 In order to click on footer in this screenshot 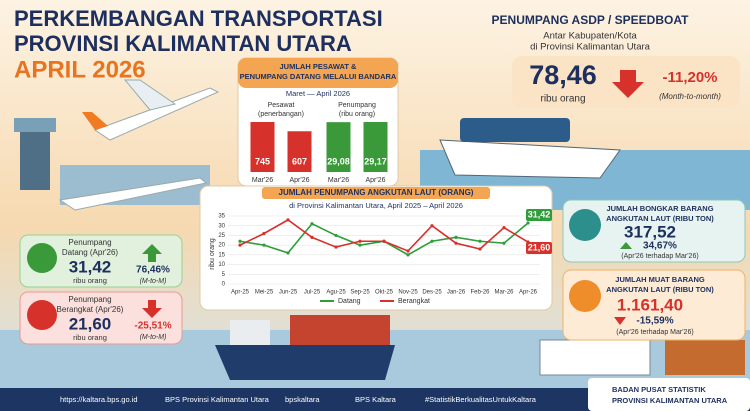, I will do `click(375, 399)`.